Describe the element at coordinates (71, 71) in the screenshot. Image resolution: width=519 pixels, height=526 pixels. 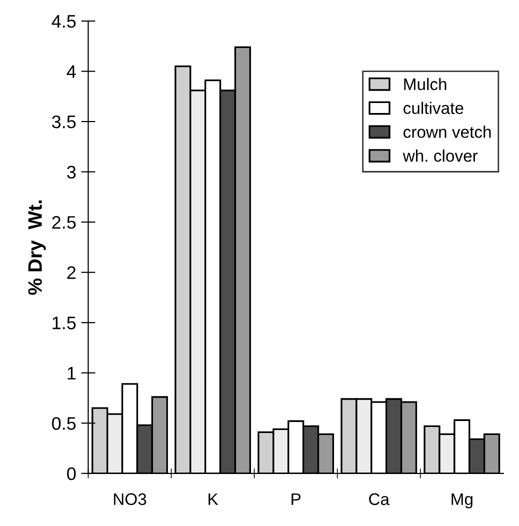
I see `y-tick-label: 4` at that location.